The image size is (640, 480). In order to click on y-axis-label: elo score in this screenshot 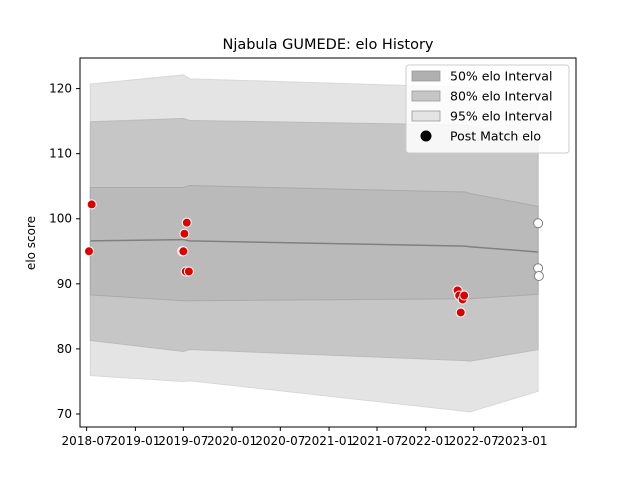, I will do `click(31, 243)`.